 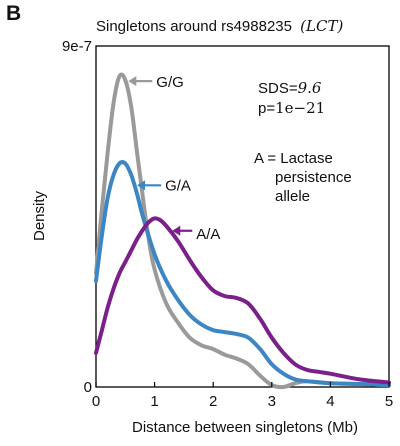 What do you see at coordinates (266, 108) in the screenshot?
I see `p-label: p=` at bounding box center [266, 108].